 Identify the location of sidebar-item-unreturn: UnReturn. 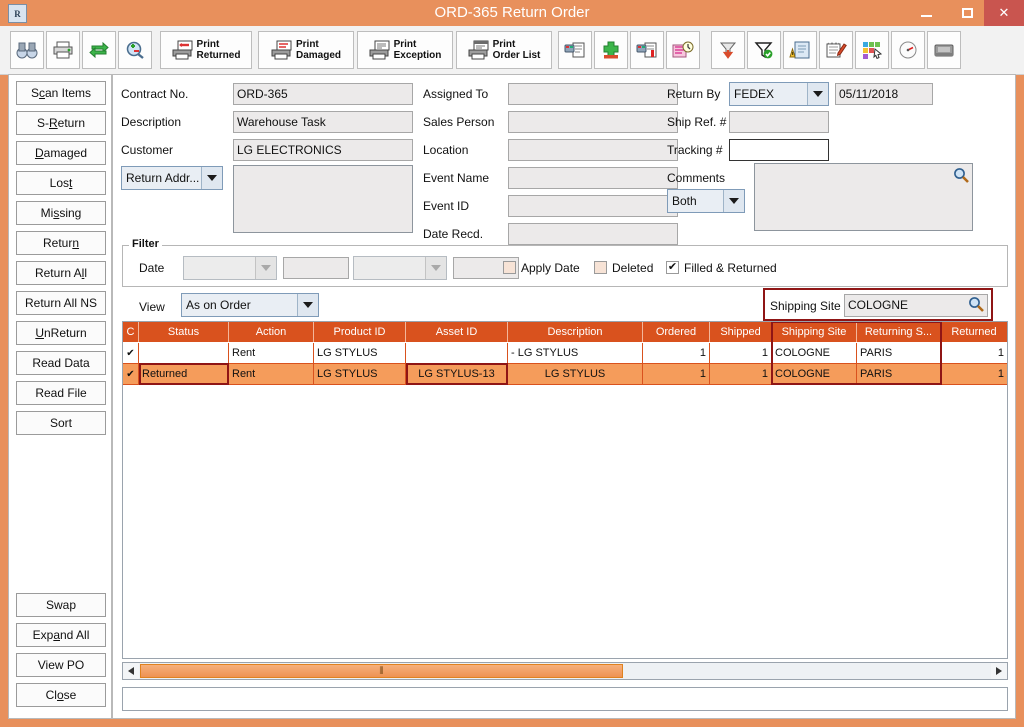
(61, 333).